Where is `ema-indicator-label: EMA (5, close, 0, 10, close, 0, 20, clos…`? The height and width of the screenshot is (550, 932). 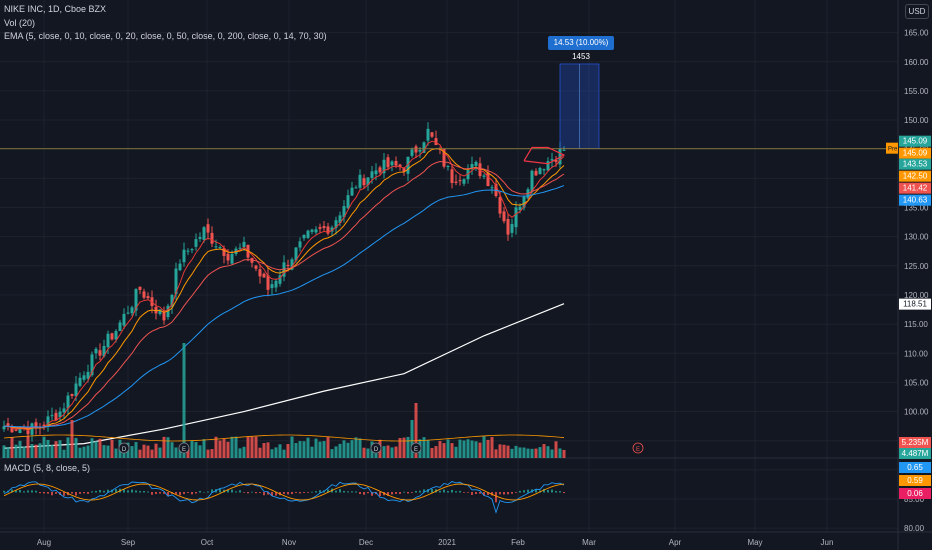
ema-indicator-label: EMA (5, close, 0, 10, close, 0, 20, clos… is located at coordinates (165, 36).